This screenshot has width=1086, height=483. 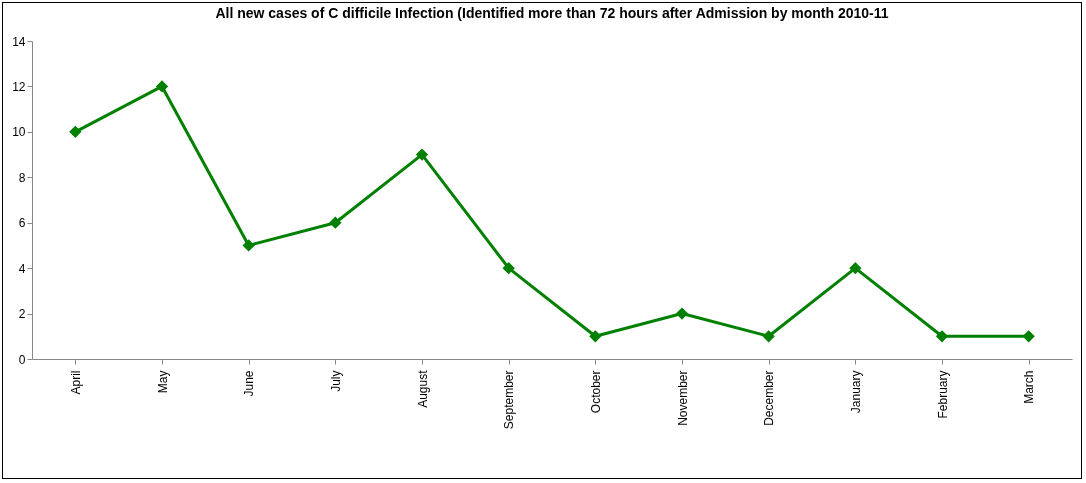 I want to click on y-tick-label: 2, so click(x=22, y=314).